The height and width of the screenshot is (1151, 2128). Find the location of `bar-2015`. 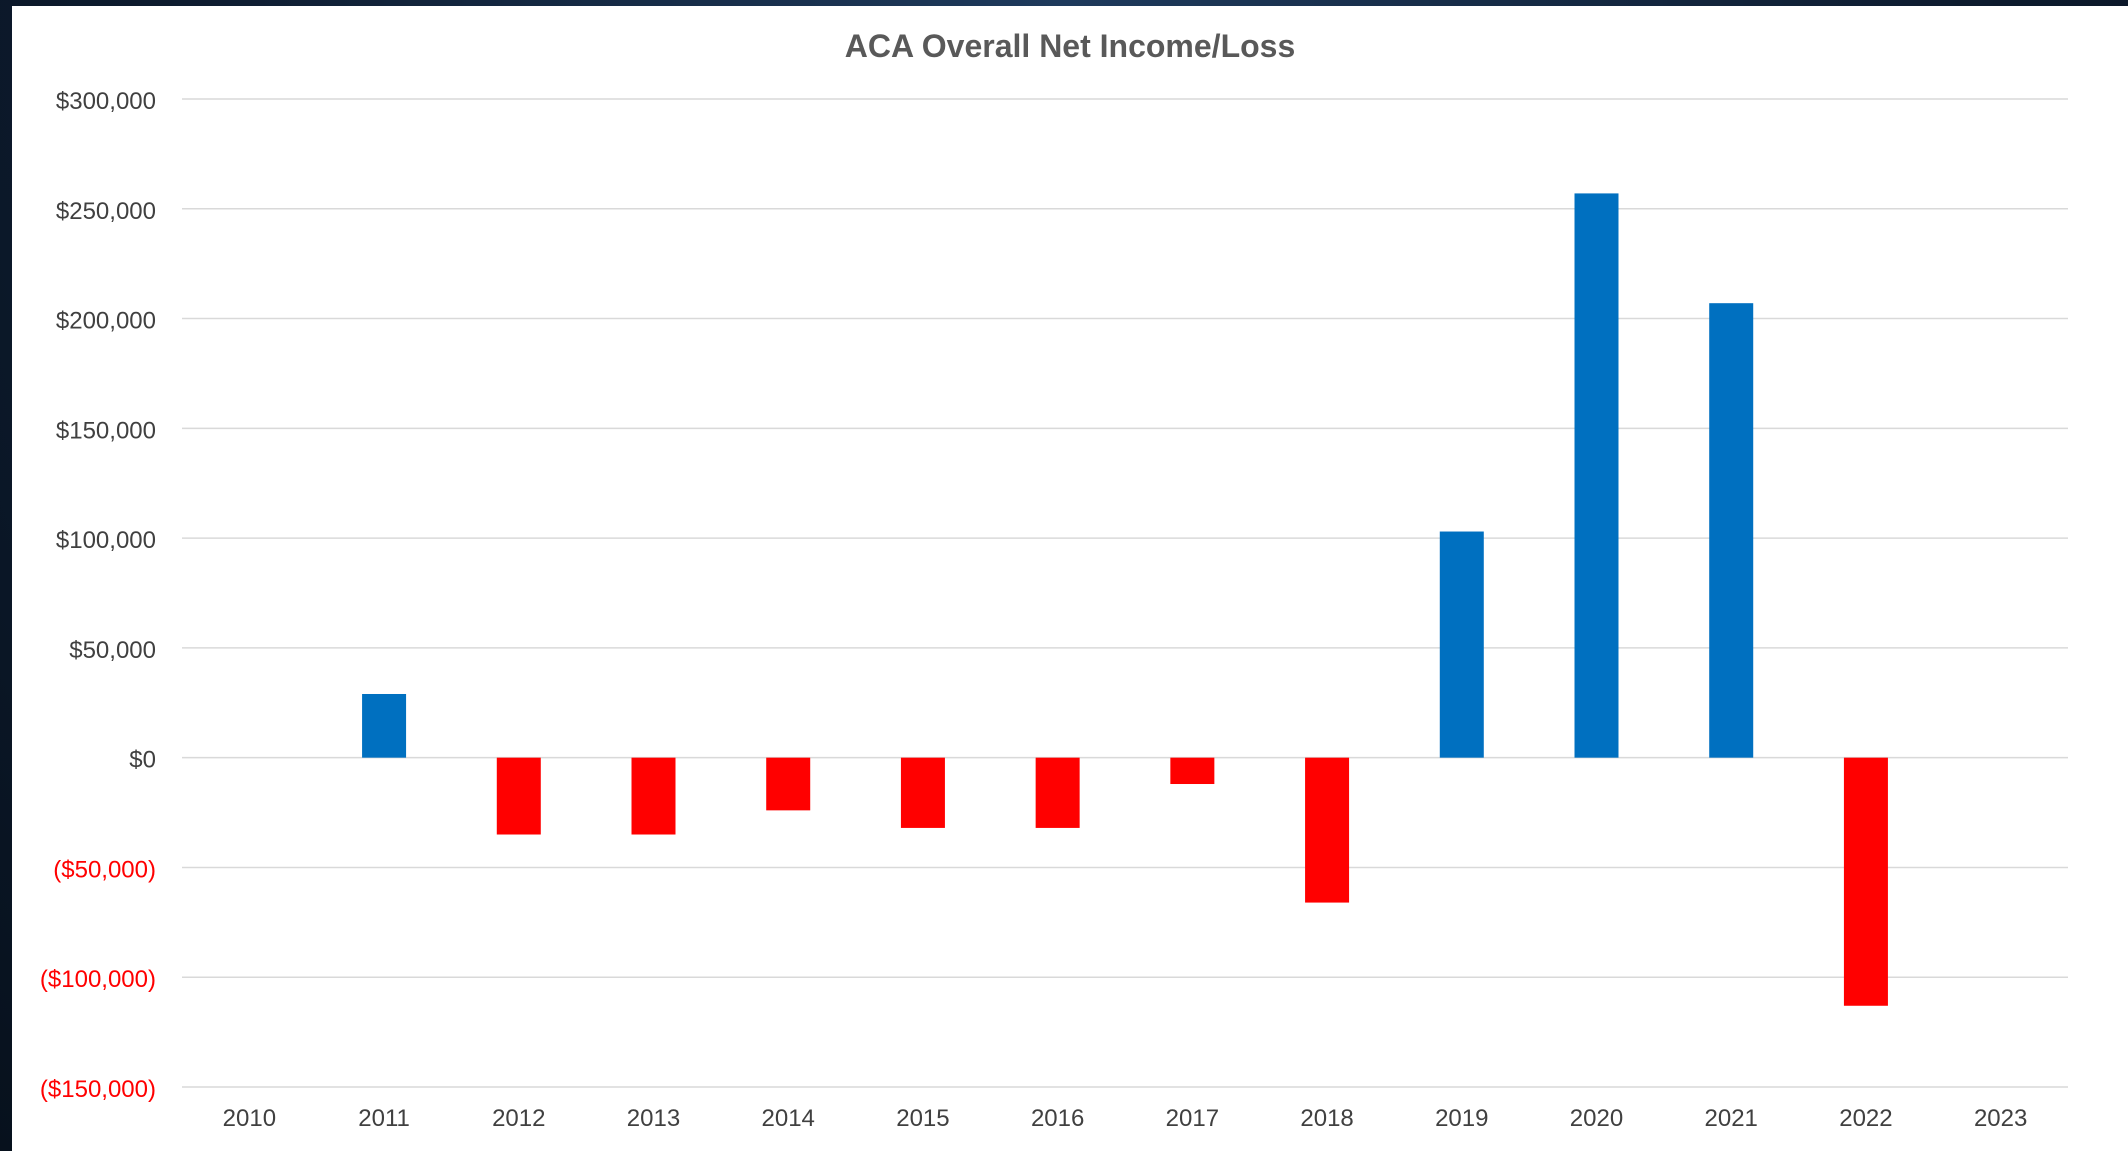

bar-2015 is located at coordinates (922, 792).